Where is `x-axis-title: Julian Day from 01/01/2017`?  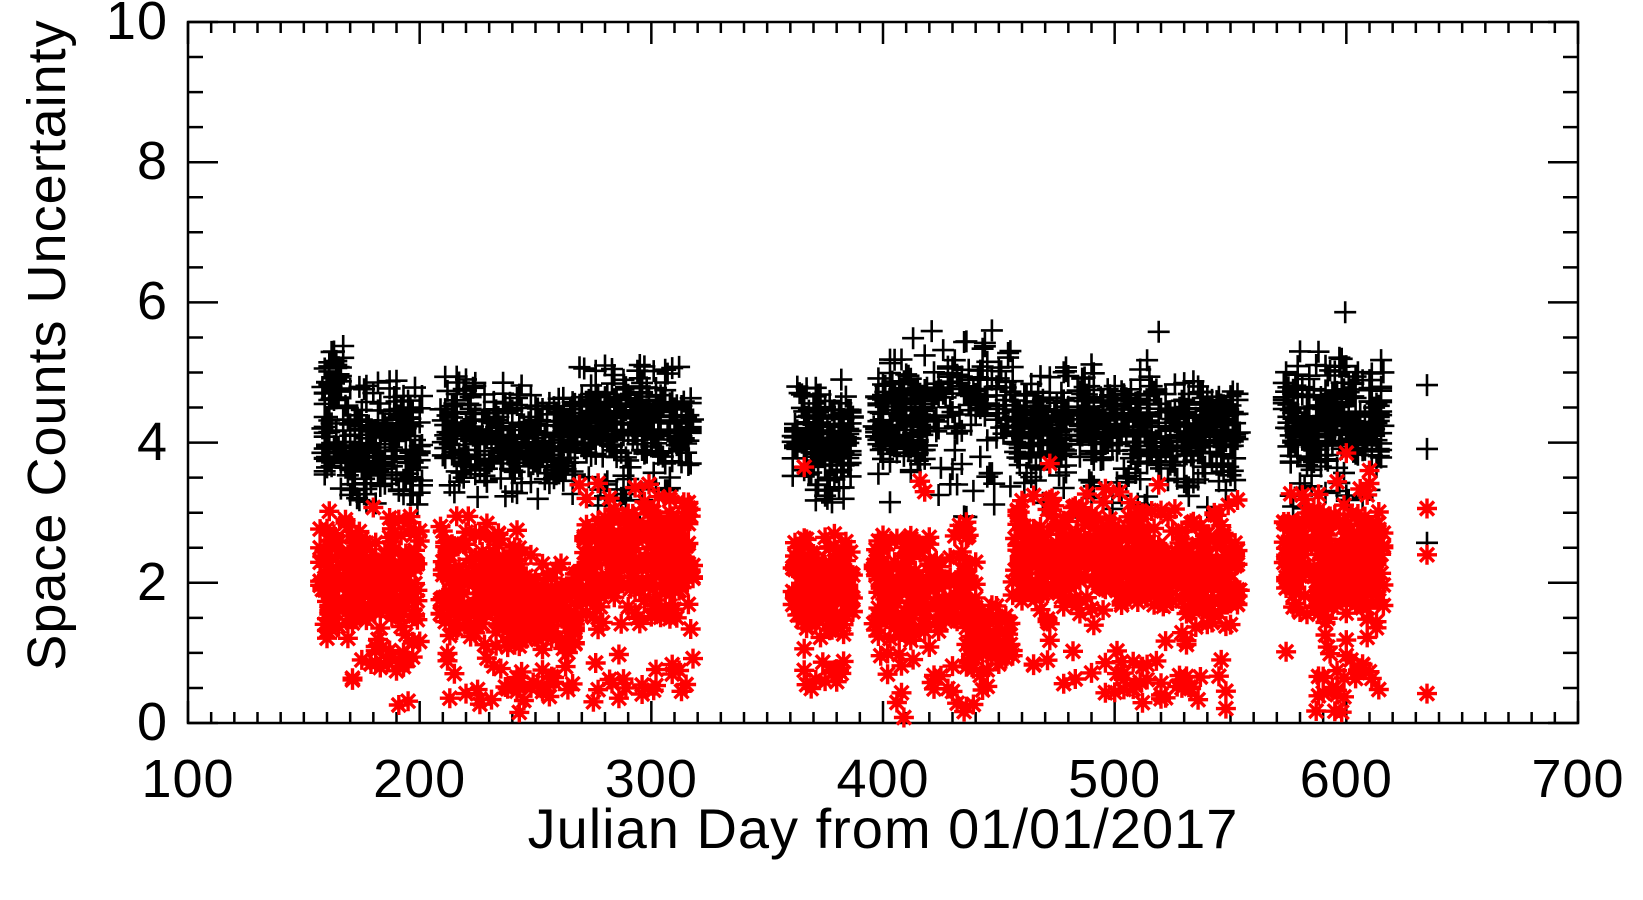 x-axis-title: Julian Day from 01/01/2017 is located at coordinates (883, 828).